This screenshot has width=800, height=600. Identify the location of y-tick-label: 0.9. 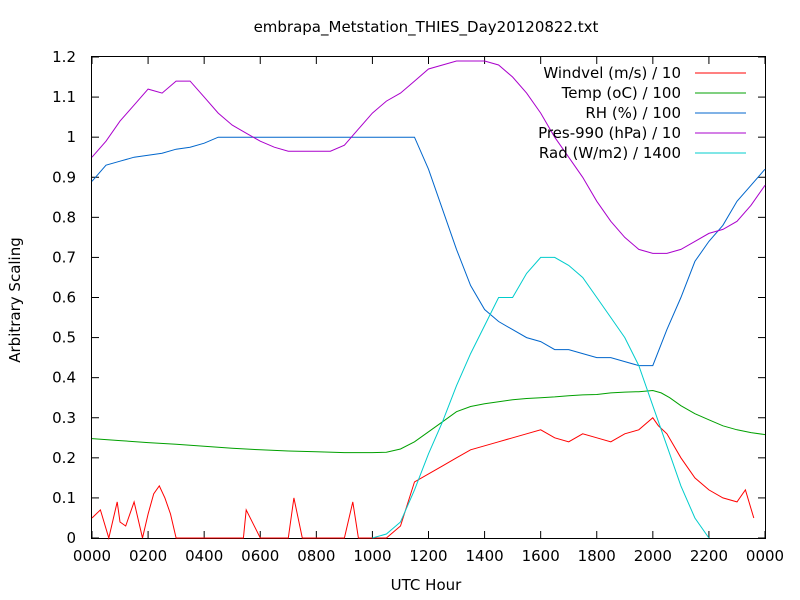
(64, 177).